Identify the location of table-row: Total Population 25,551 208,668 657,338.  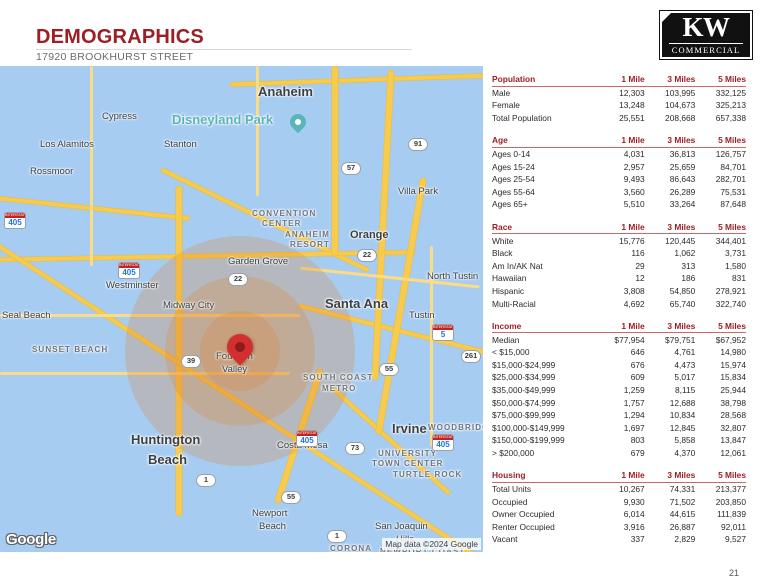
(619, 118).